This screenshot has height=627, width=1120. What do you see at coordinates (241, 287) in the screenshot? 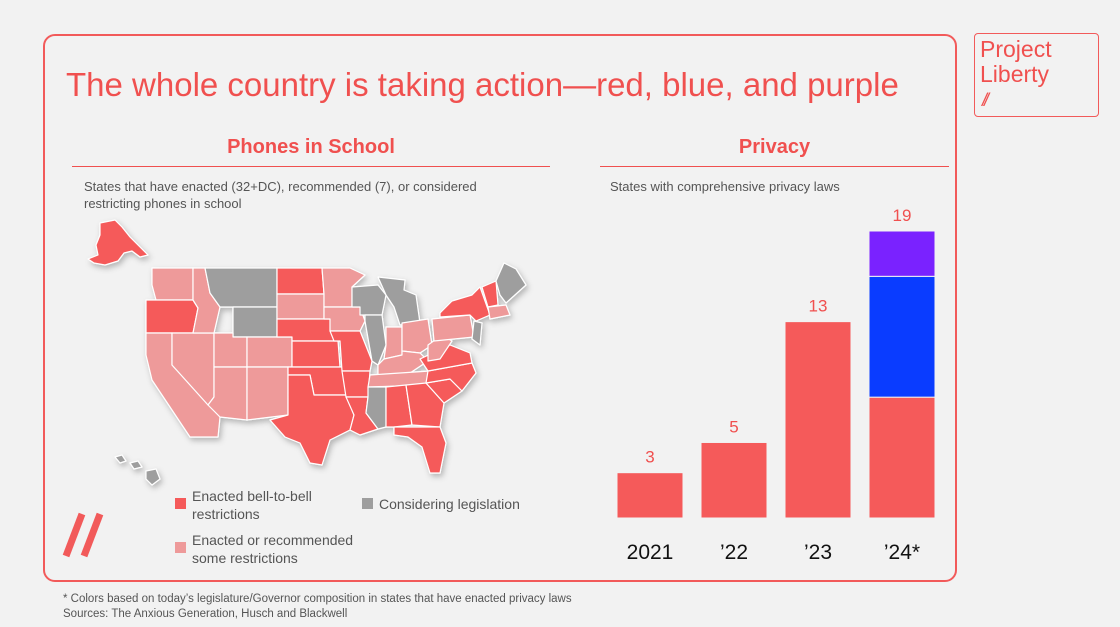
I see `state-montana` at bounding box center [241, 287].